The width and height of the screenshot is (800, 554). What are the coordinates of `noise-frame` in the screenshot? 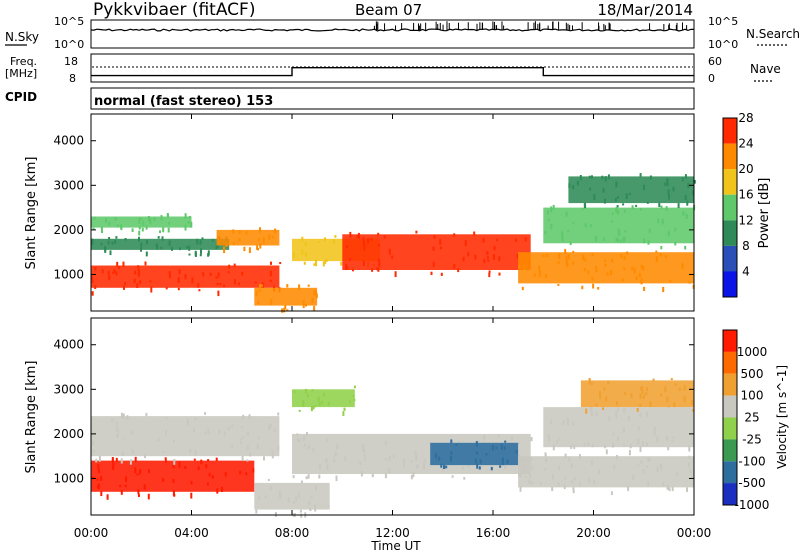 It's located at (392, 34).